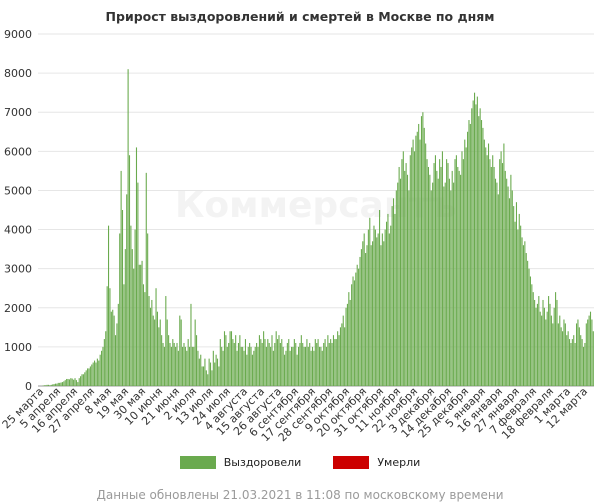 Image resolution: width=600 pixels, height=504 pixels. I want to click on legend-item-deaths: Умерли, so click(376, 462).